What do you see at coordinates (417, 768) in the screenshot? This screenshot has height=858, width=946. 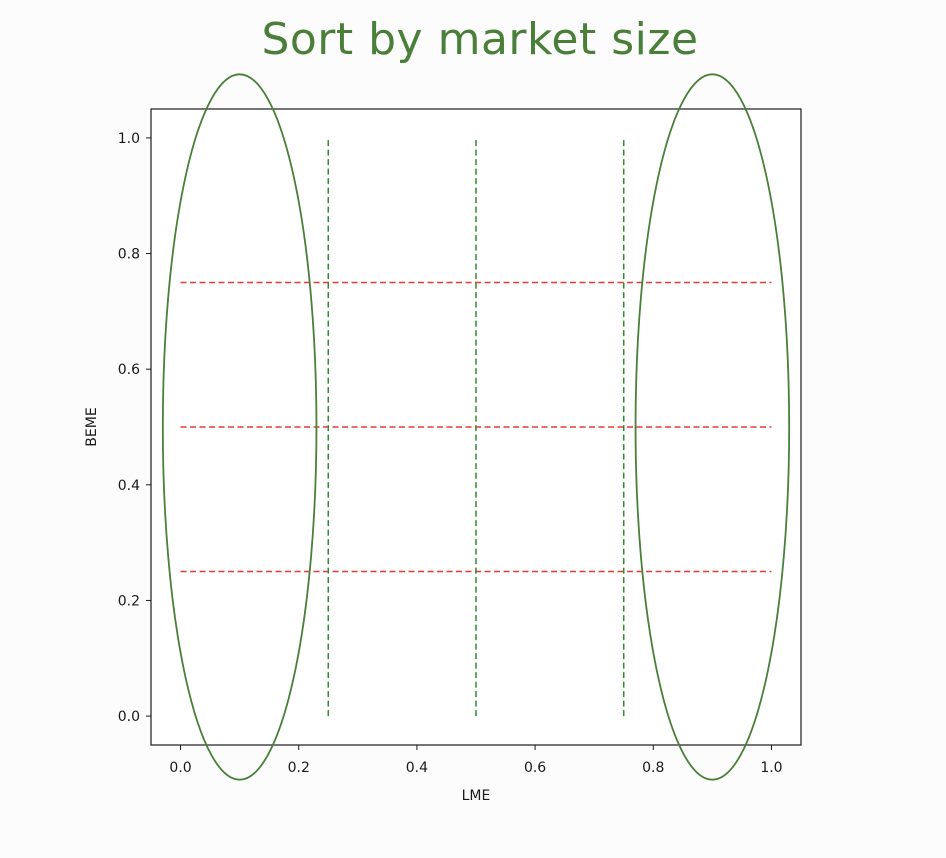 I see `x-tick-label: 0.4` at bounding box center [417, 768].